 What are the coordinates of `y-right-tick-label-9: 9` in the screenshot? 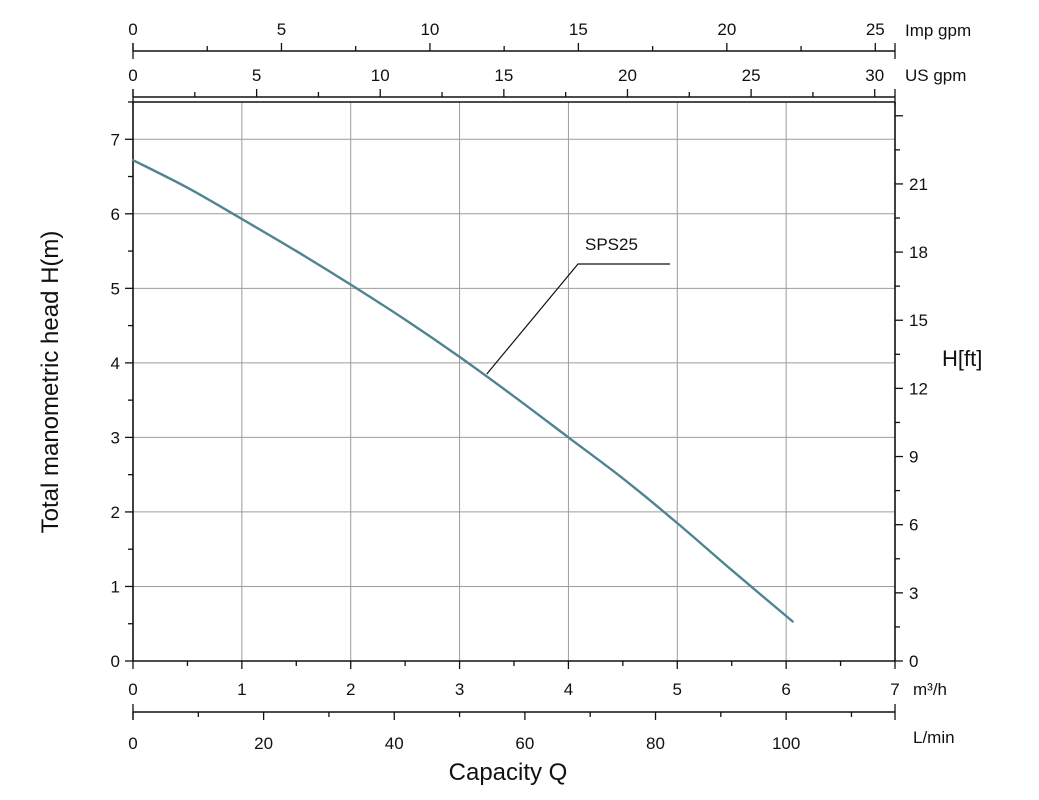 It's located at (913, 457).